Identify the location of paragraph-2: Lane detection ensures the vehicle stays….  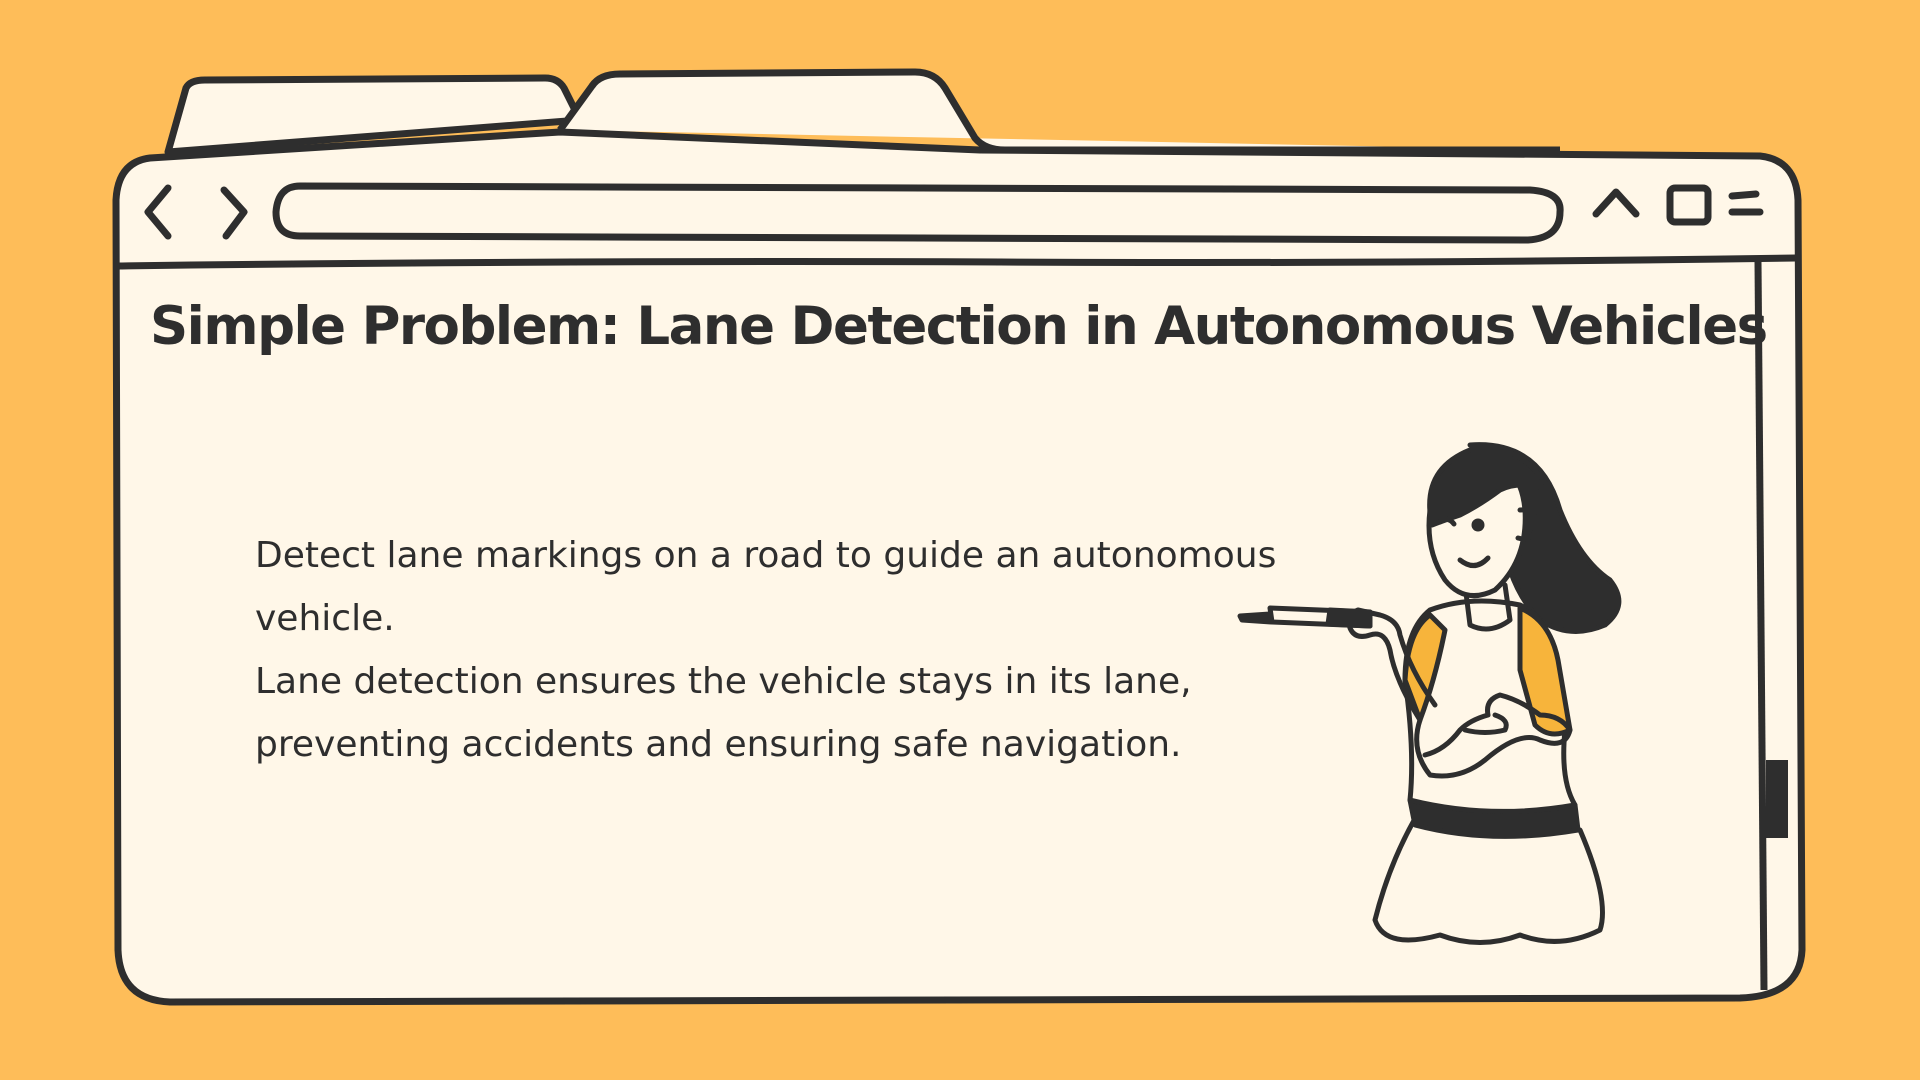
(723, 713).